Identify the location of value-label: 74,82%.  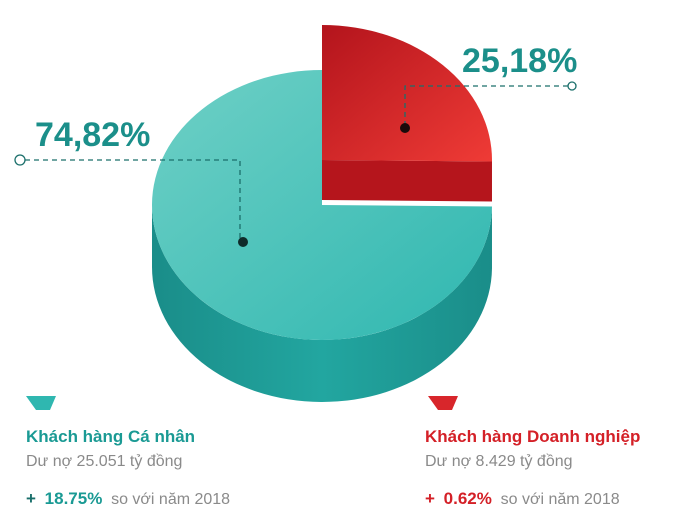
(92, 135).